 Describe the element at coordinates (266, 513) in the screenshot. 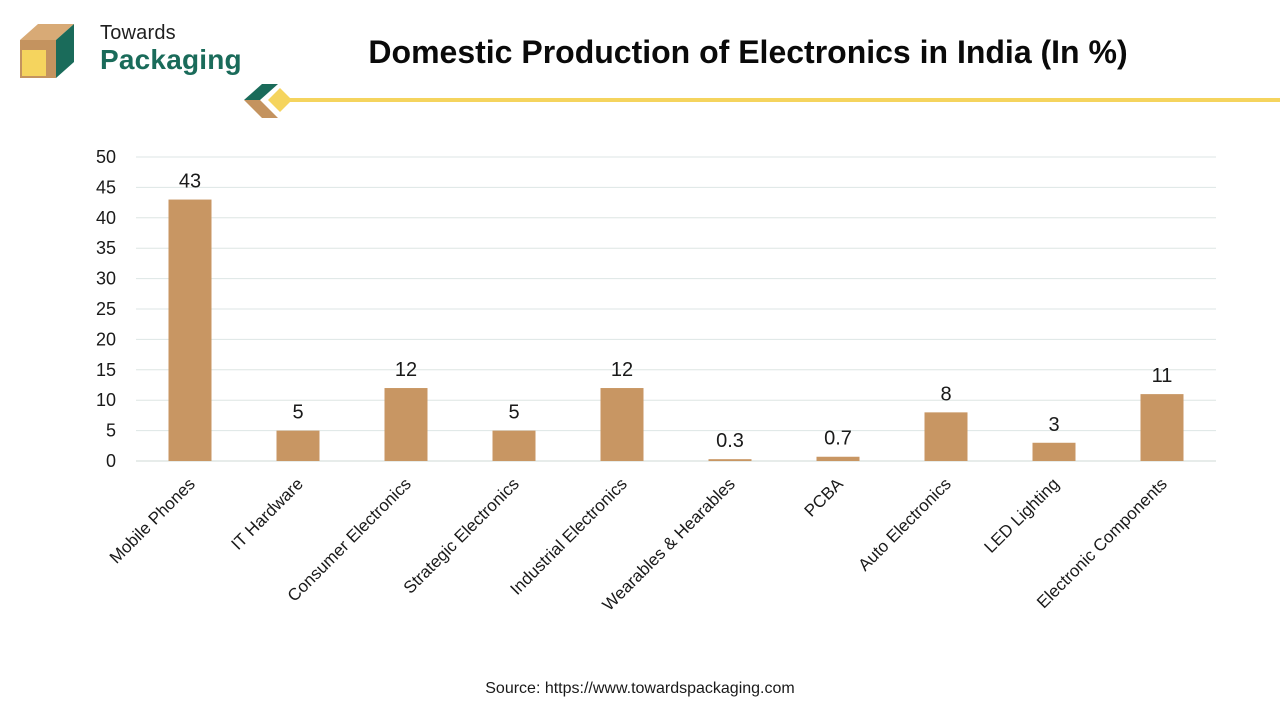

I see `x-tick-label: IT Hardware` at that location.